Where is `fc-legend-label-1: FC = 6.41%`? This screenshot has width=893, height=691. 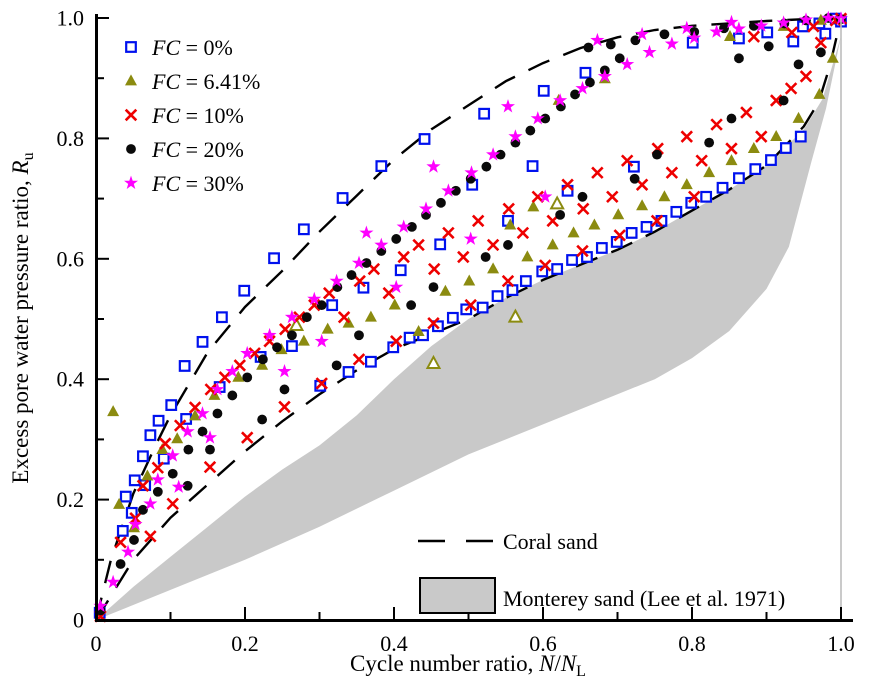 fc-legend-label-1: FC = 6.41% is located at coordinates (205, 81).